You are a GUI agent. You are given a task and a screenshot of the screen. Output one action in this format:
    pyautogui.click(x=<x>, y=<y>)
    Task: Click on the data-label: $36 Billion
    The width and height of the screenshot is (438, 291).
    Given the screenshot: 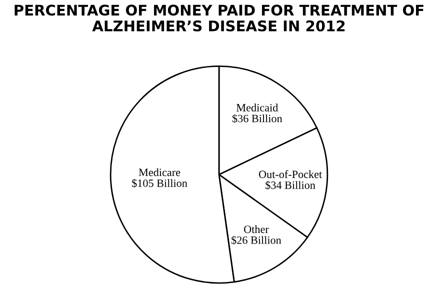 What is the action you would take?
    pyautogui.click(x=257, y=119)
    